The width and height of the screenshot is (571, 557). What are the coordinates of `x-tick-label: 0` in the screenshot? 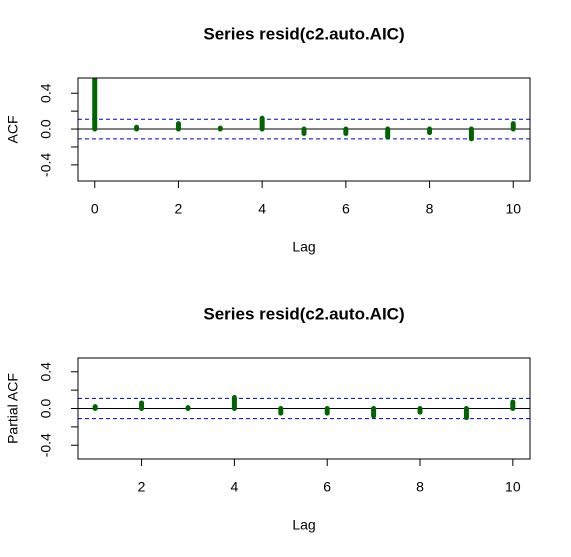 It's located at (95, 209).